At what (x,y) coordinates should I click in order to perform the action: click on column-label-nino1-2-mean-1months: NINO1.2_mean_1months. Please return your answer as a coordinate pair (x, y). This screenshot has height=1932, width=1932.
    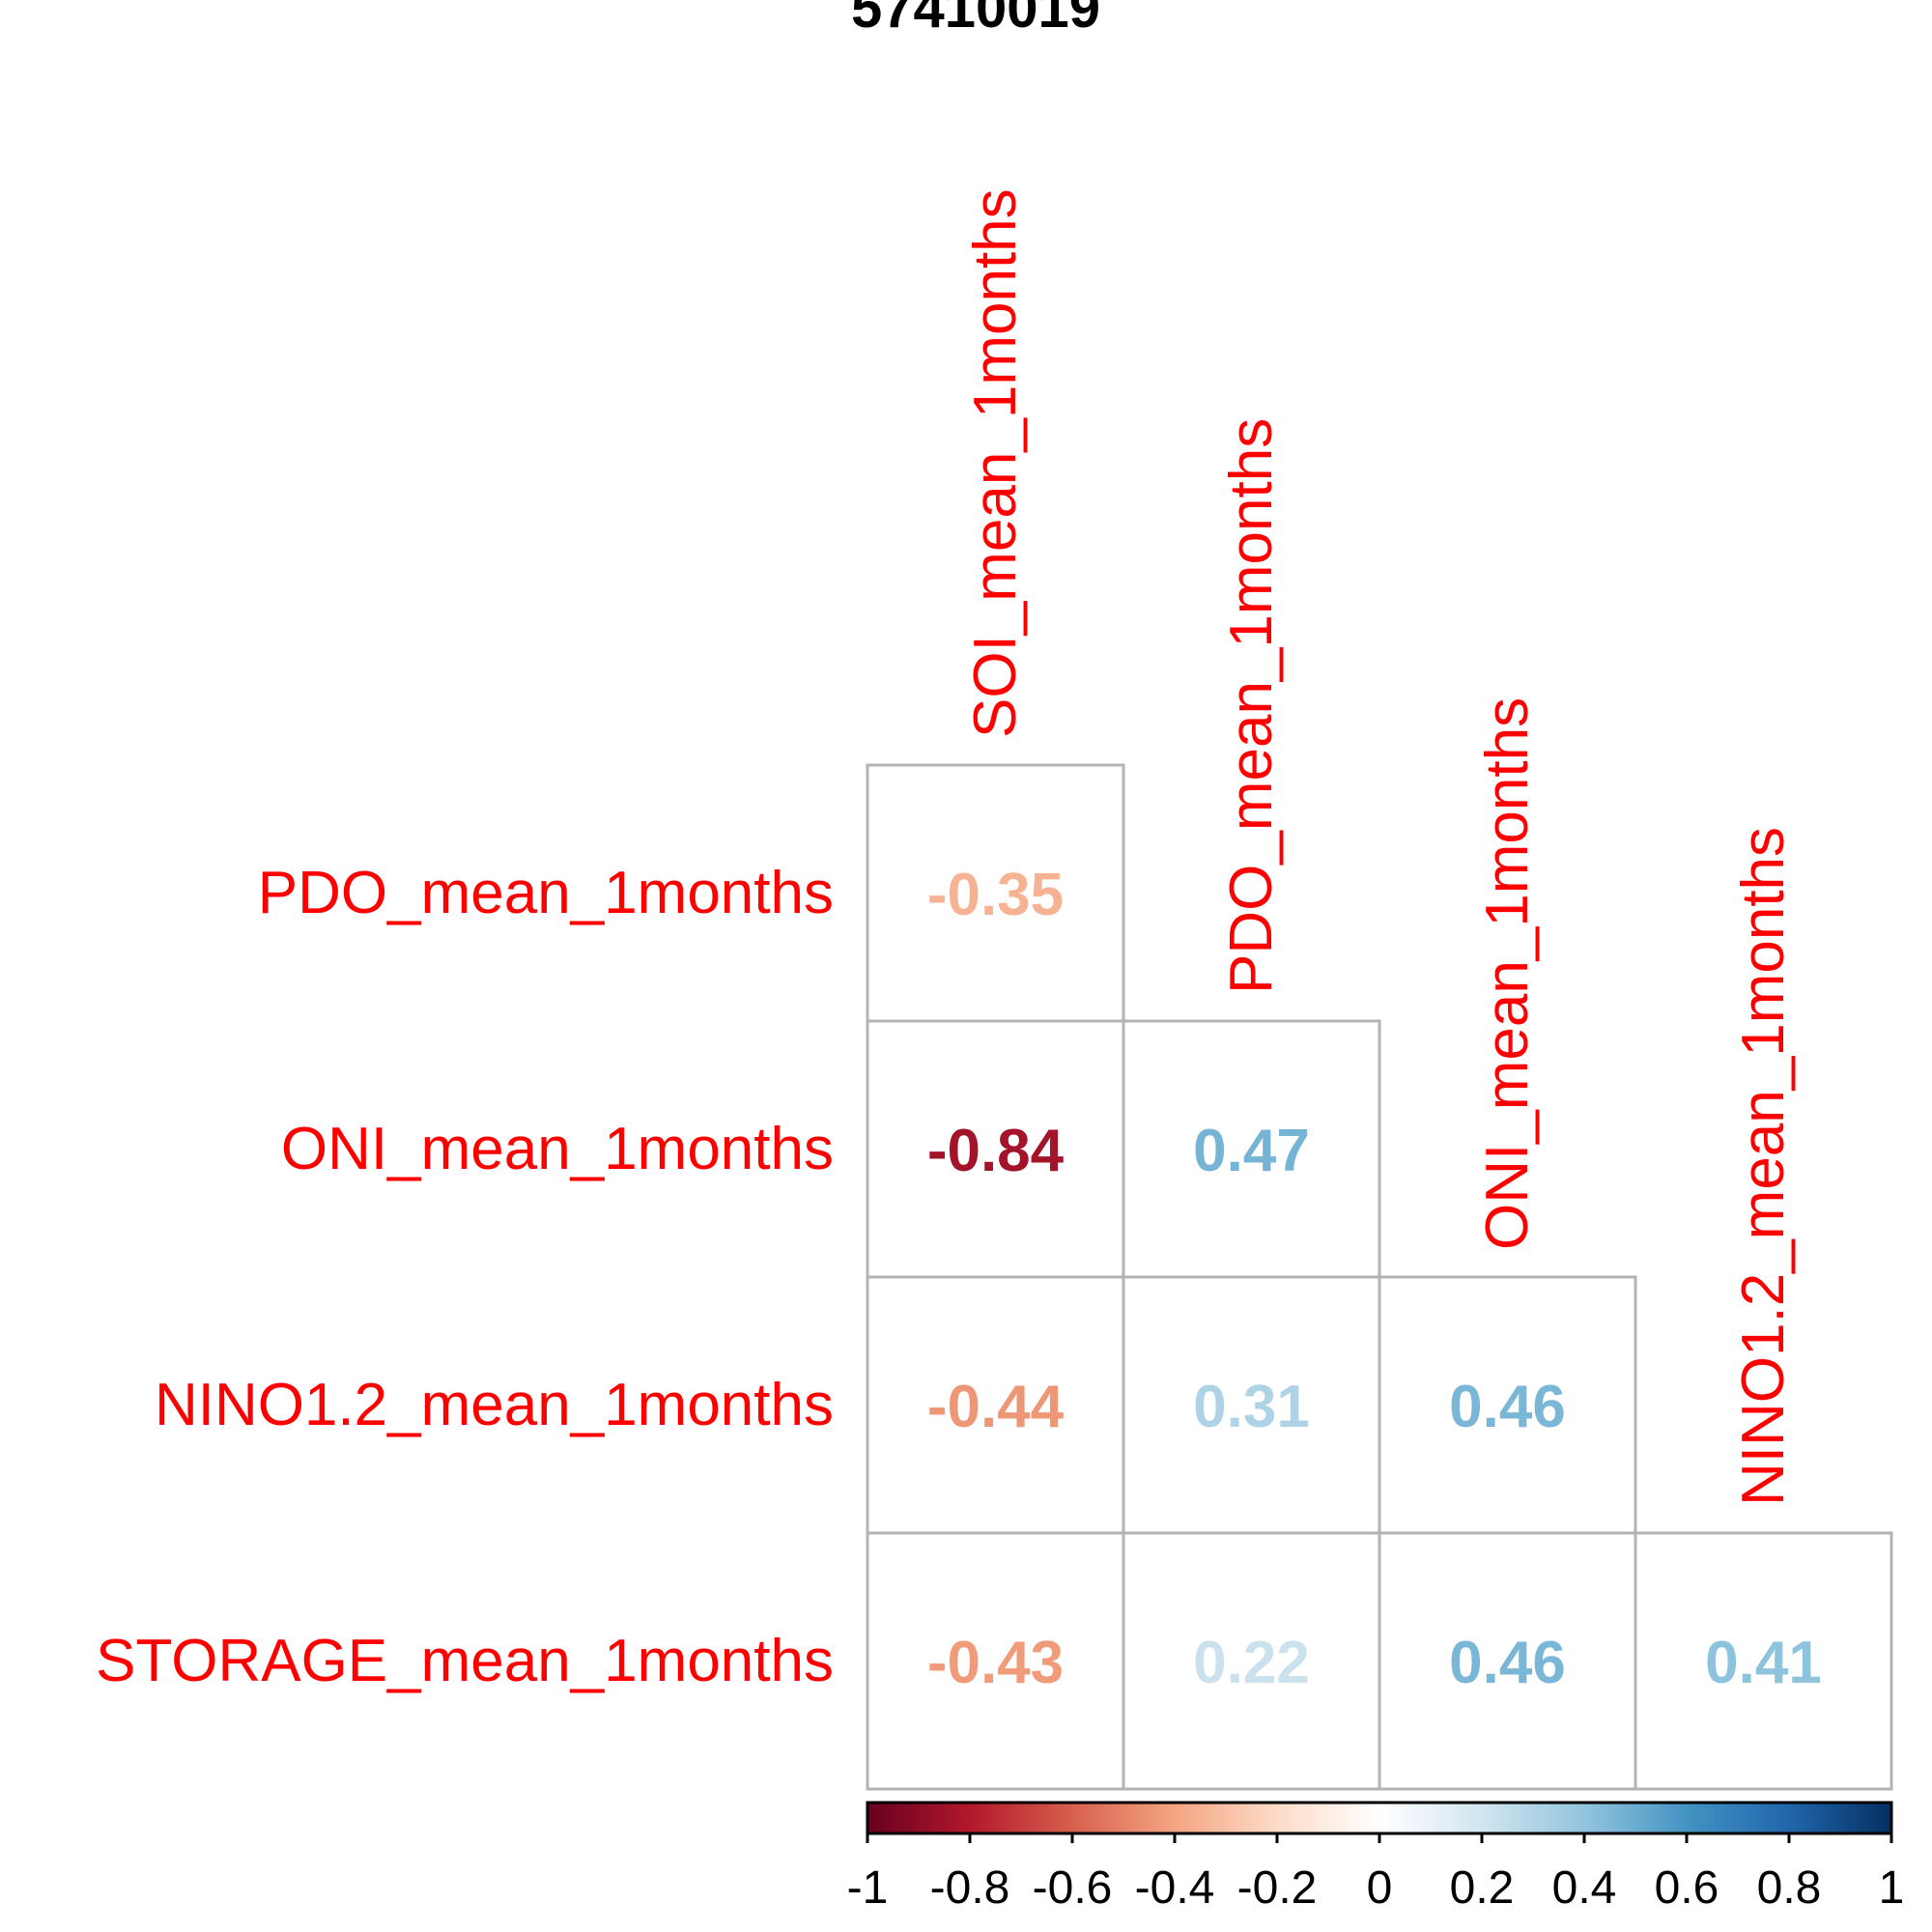
    Looking at the image, I should click on (1763, 1166).